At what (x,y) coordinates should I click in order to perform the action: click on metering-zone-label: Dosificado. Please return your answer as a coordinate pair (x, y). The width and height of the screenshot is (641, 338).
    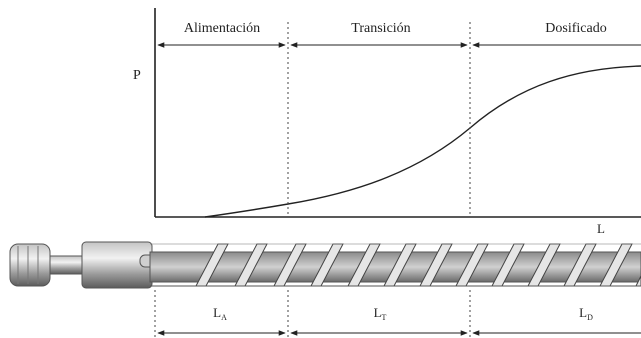
    Looking at the image, I should click on (575, 28).